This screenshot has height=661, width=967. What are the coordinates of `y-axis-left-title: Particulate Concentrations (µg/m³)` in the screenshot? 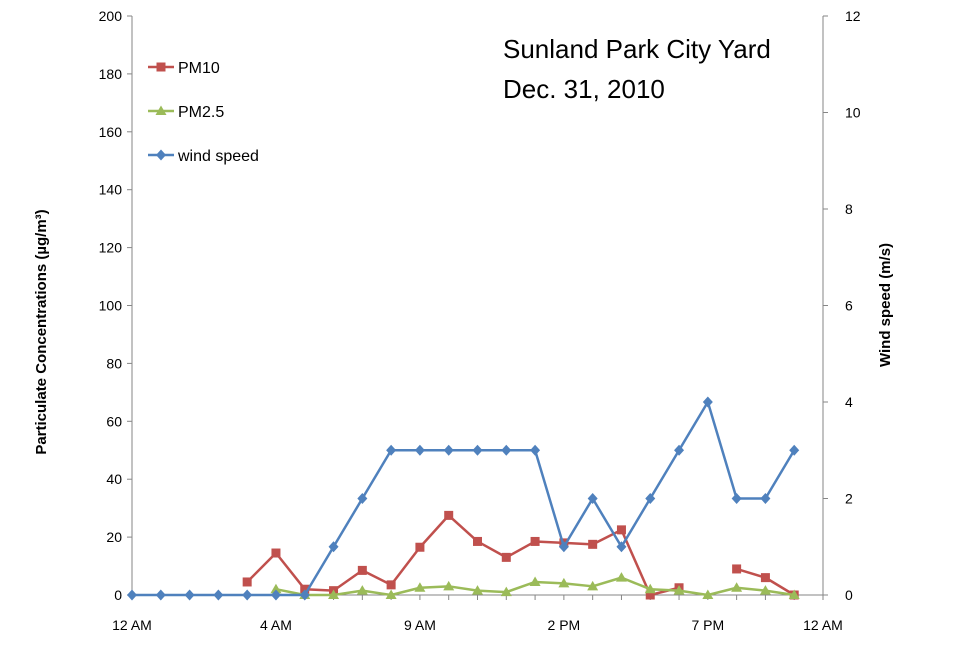 It's located at (41, 331).